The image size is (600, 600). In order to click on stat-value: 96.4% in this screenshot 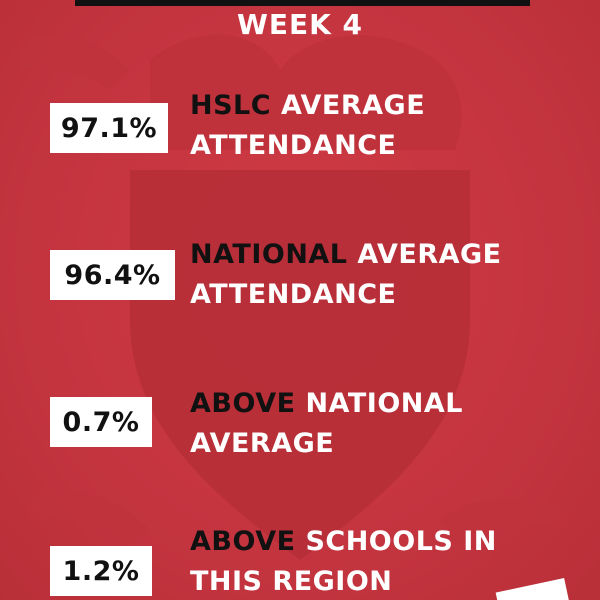, I will do `click(112, 275)`.